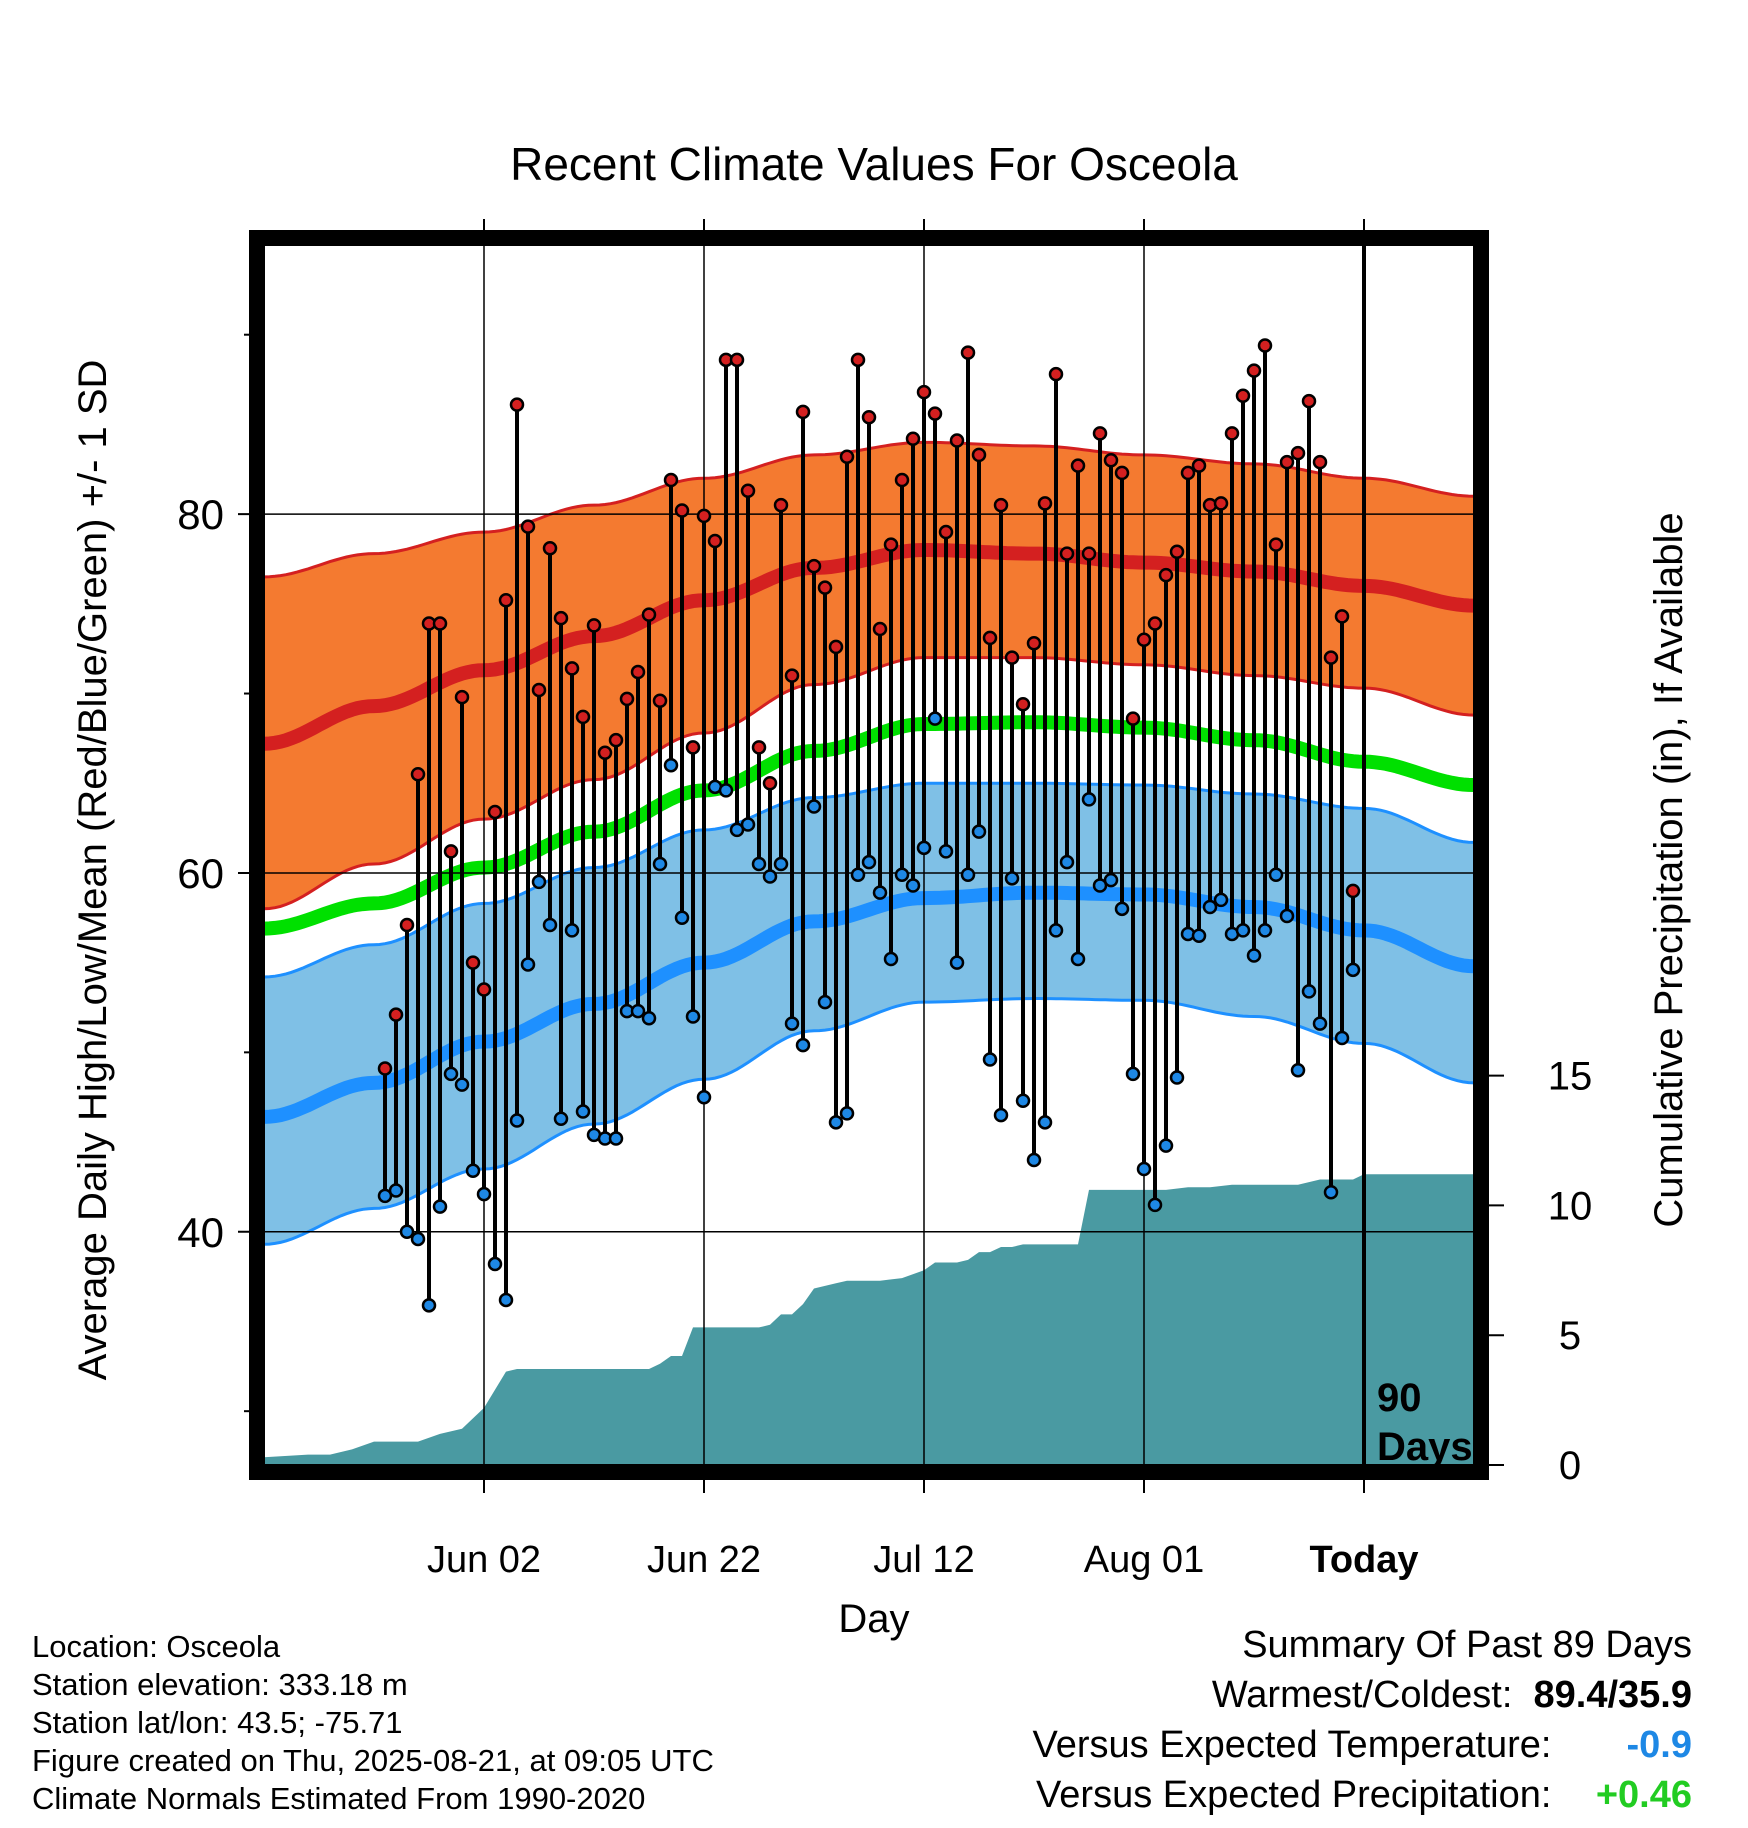 This screenshot has width=1748, height=1828. I want to click on x-tick-label: Aug 01, so click(1144, 1560).